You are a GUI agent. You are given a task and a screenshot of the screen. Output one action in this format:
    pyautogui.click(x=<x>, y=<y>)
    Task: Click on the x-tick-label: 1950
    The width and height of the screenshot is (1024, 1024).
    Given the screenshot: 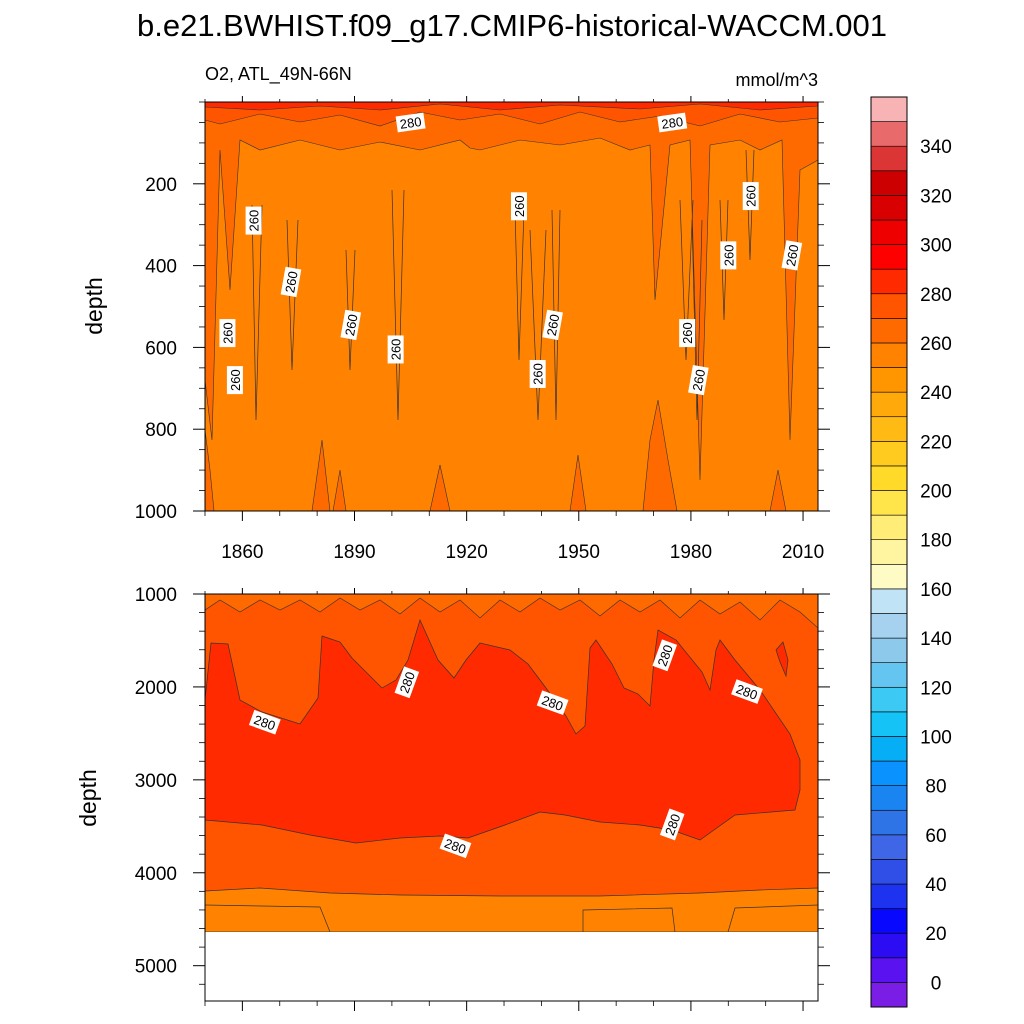 What is the action you would take?
    pyautogui.click(x=579, y=552)
    